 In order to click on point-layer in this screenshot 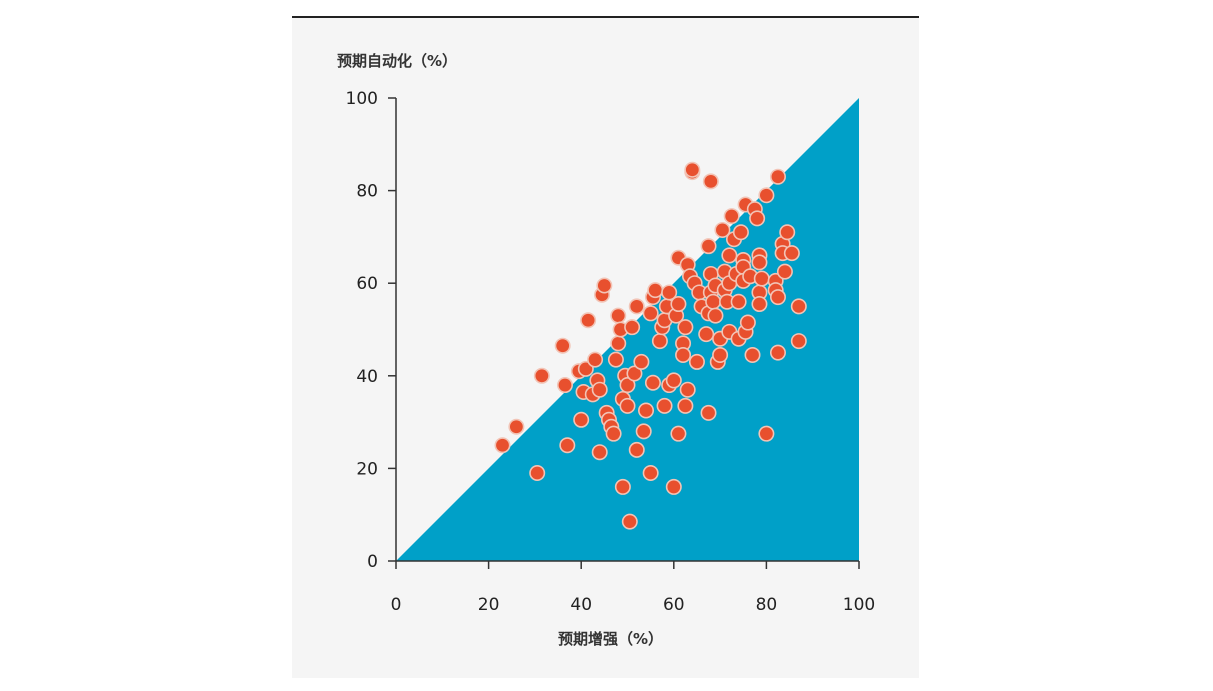, I will do `click(650, 345)`.